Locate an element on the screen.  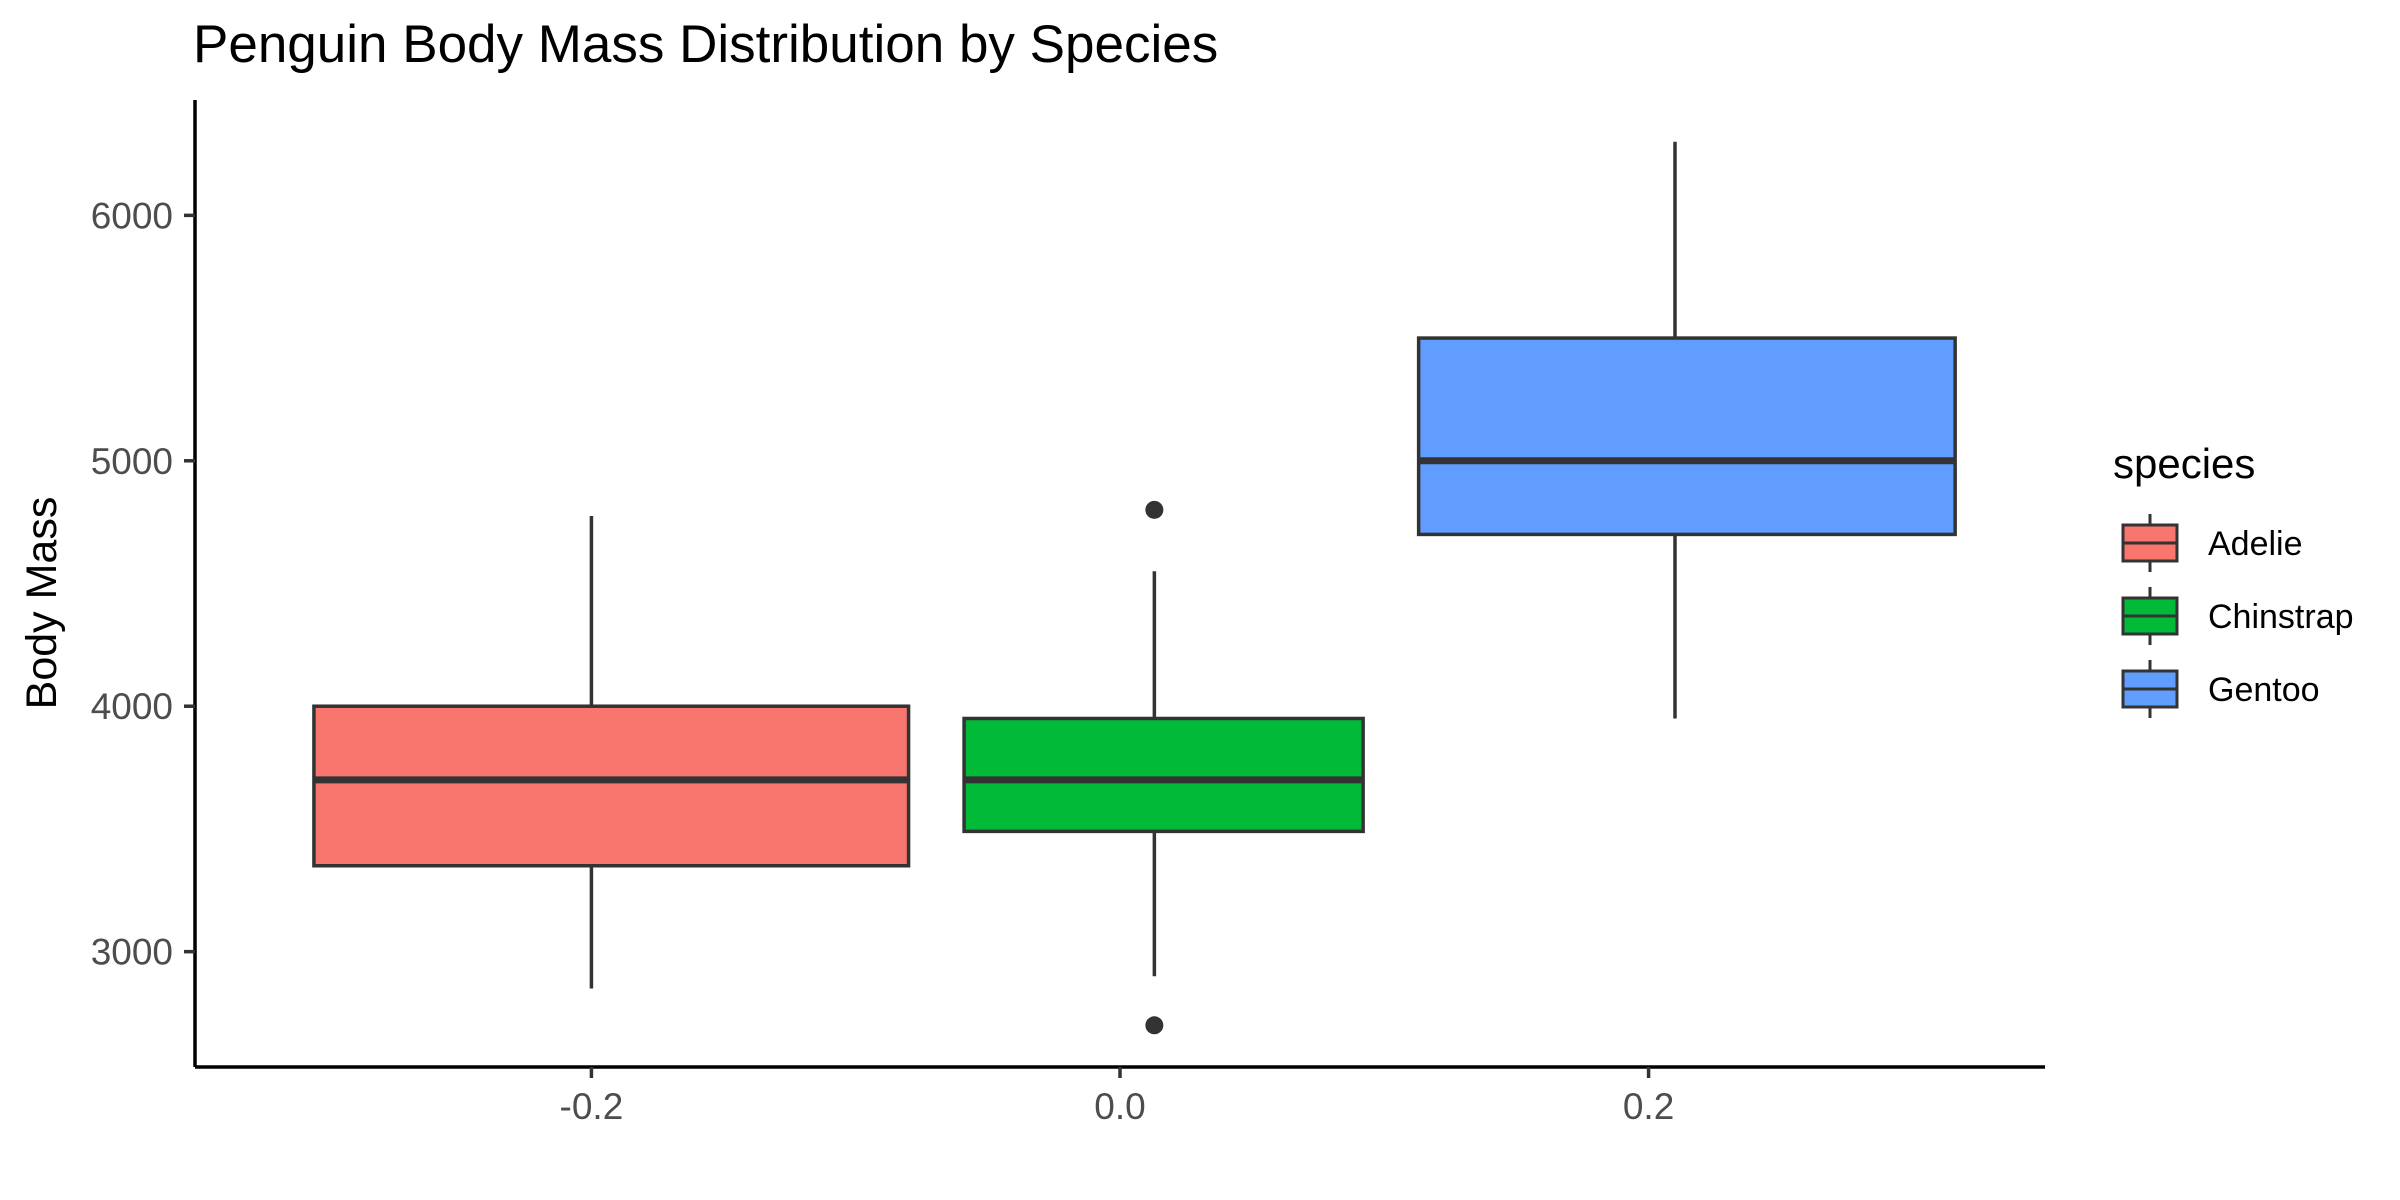
legend-item-chinstrap: Chinstrap is located at coordinates (2237, 616).